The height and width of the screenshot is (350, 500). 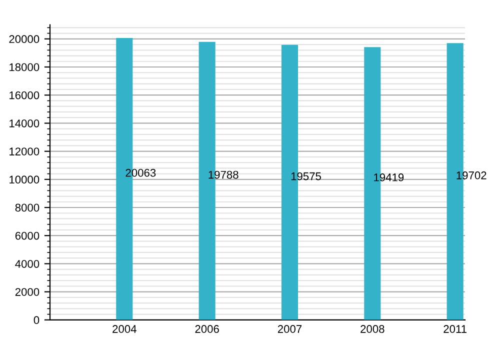 What do you see at coordinates (290, 329) in the screenshot?
I see `x-tick-label: 2007` at bounding box center [290, 329].